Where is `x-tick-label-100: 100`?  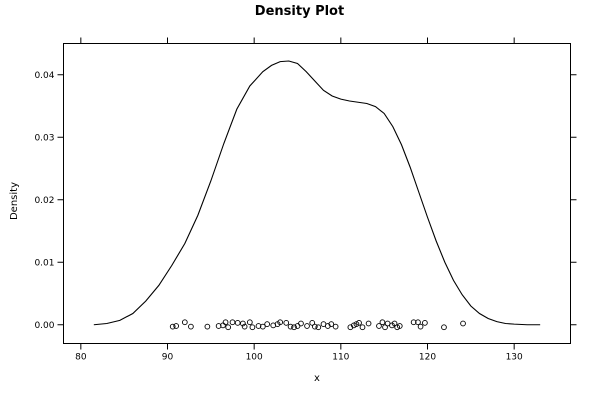
x-tick-label-100: 100 is located at coordinates (254, 358).